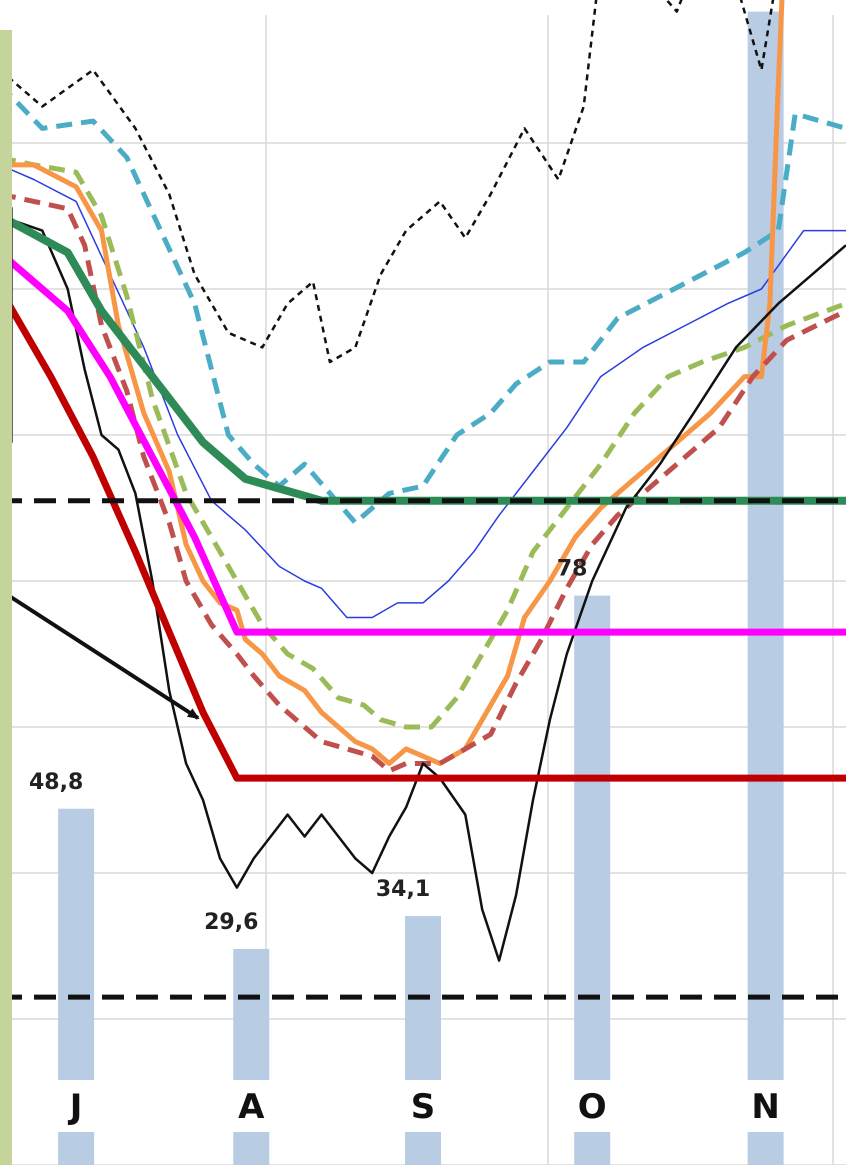 The image size is (846, 1165). I want to click on bar-data-label: 29,6, so click(231, 922).